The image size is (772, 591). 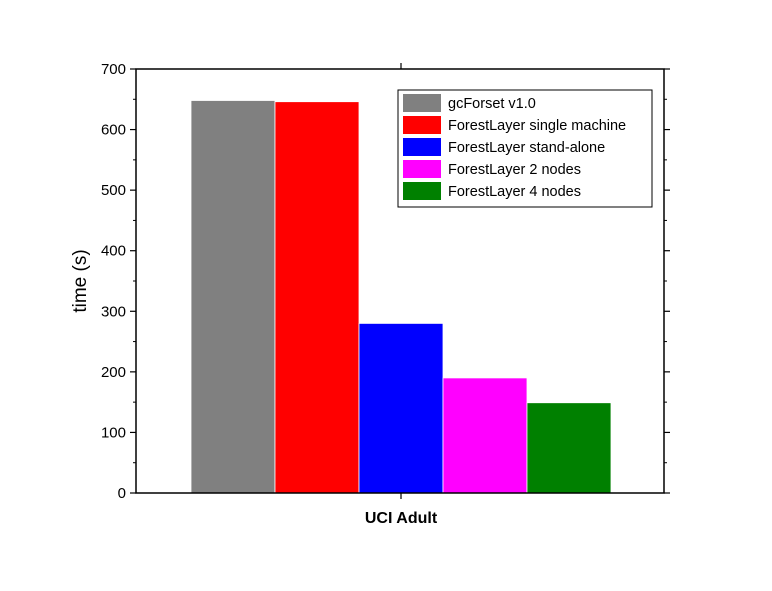 What do you see at coordinates (113, 311) in the screenshot?
I see `y-tick-label: 300` at bounding box center [113, 311].